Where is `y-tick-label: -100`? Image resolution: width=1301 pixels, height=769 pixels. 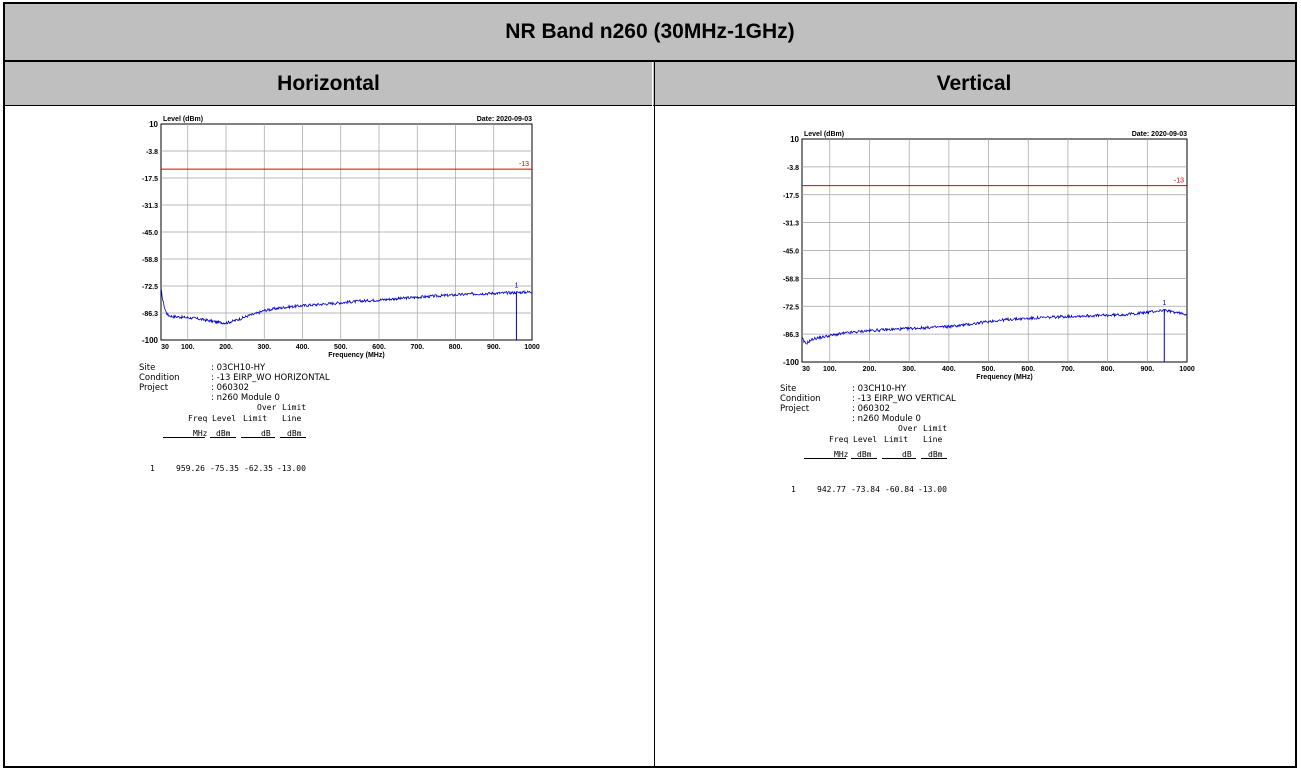
y-tick-label: -100 is located at coordinates (150, 340).